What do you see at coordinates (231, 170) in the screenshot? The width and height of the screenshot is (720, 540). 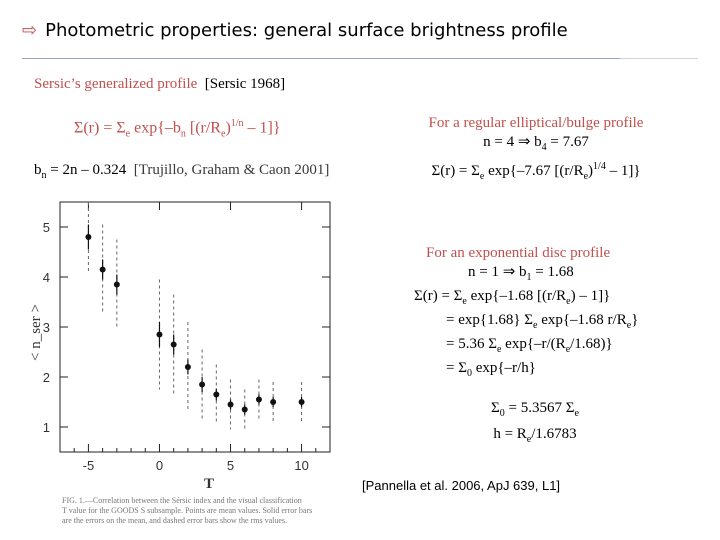 I see `bn-cite: [Trujillo, Graham & Caon 2001]` at bounding box center [231, 170].